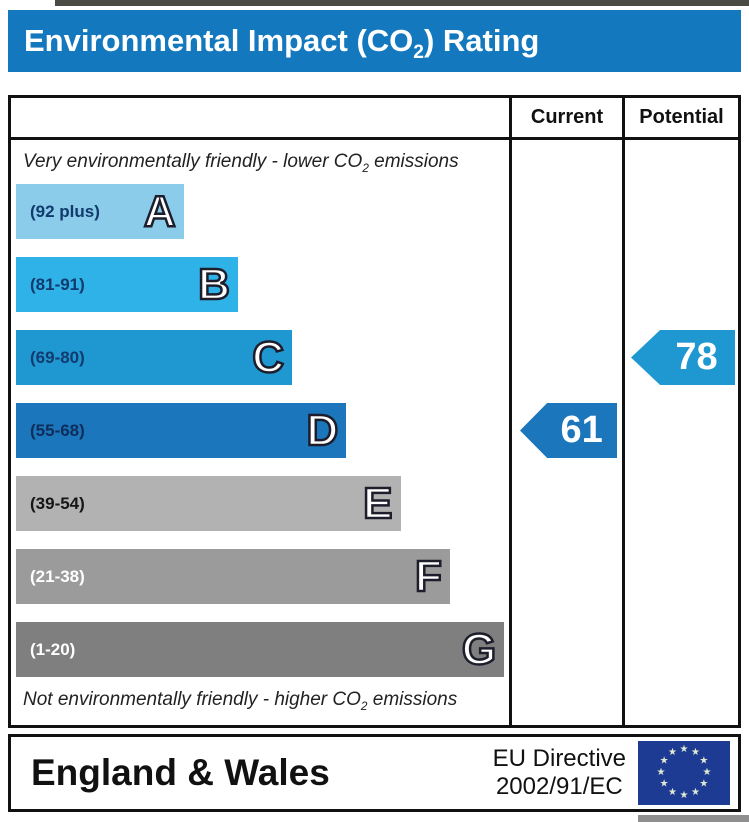 This screenshot has width=749, height=822. Describe the element at coordinates (680, 117) in the screenshot. I see `potential-column-header: Potential` at that location.